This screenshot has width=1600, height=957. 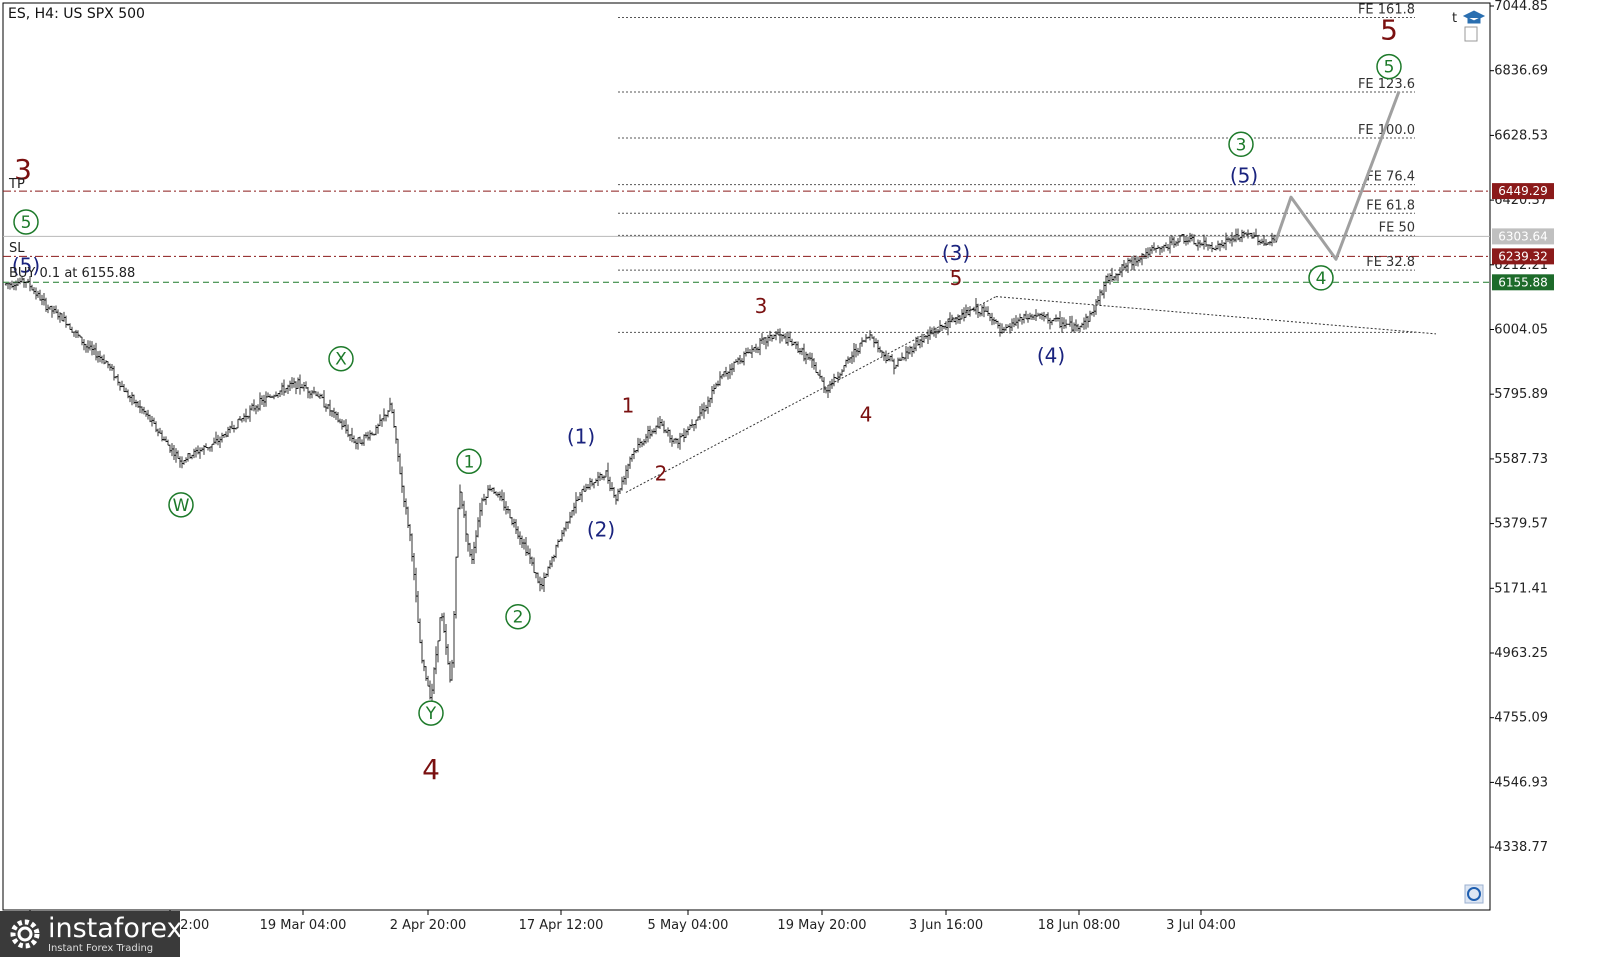 I want to click on wave-label: Y, so click(x=431, y=714).